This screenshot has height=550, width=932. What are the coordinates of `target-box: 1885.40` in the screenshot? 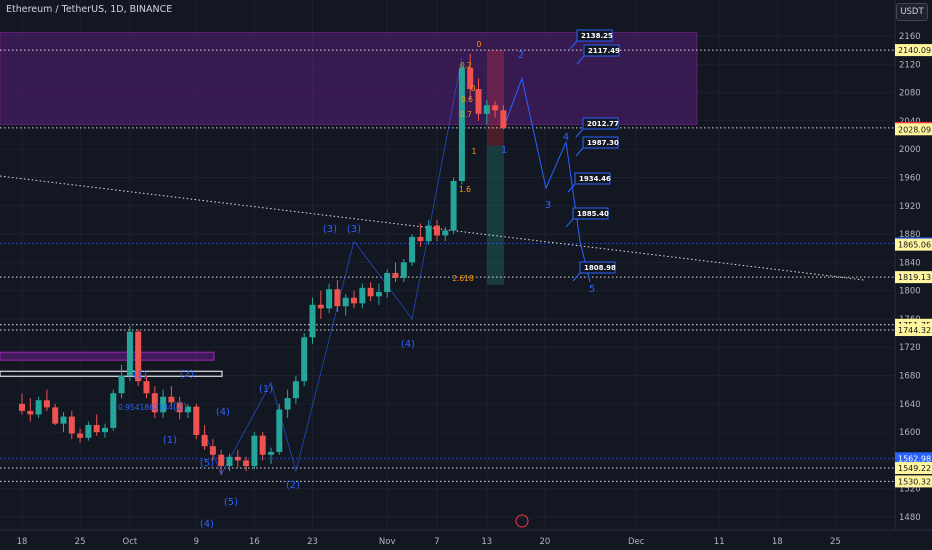 It's located at (587, 217).